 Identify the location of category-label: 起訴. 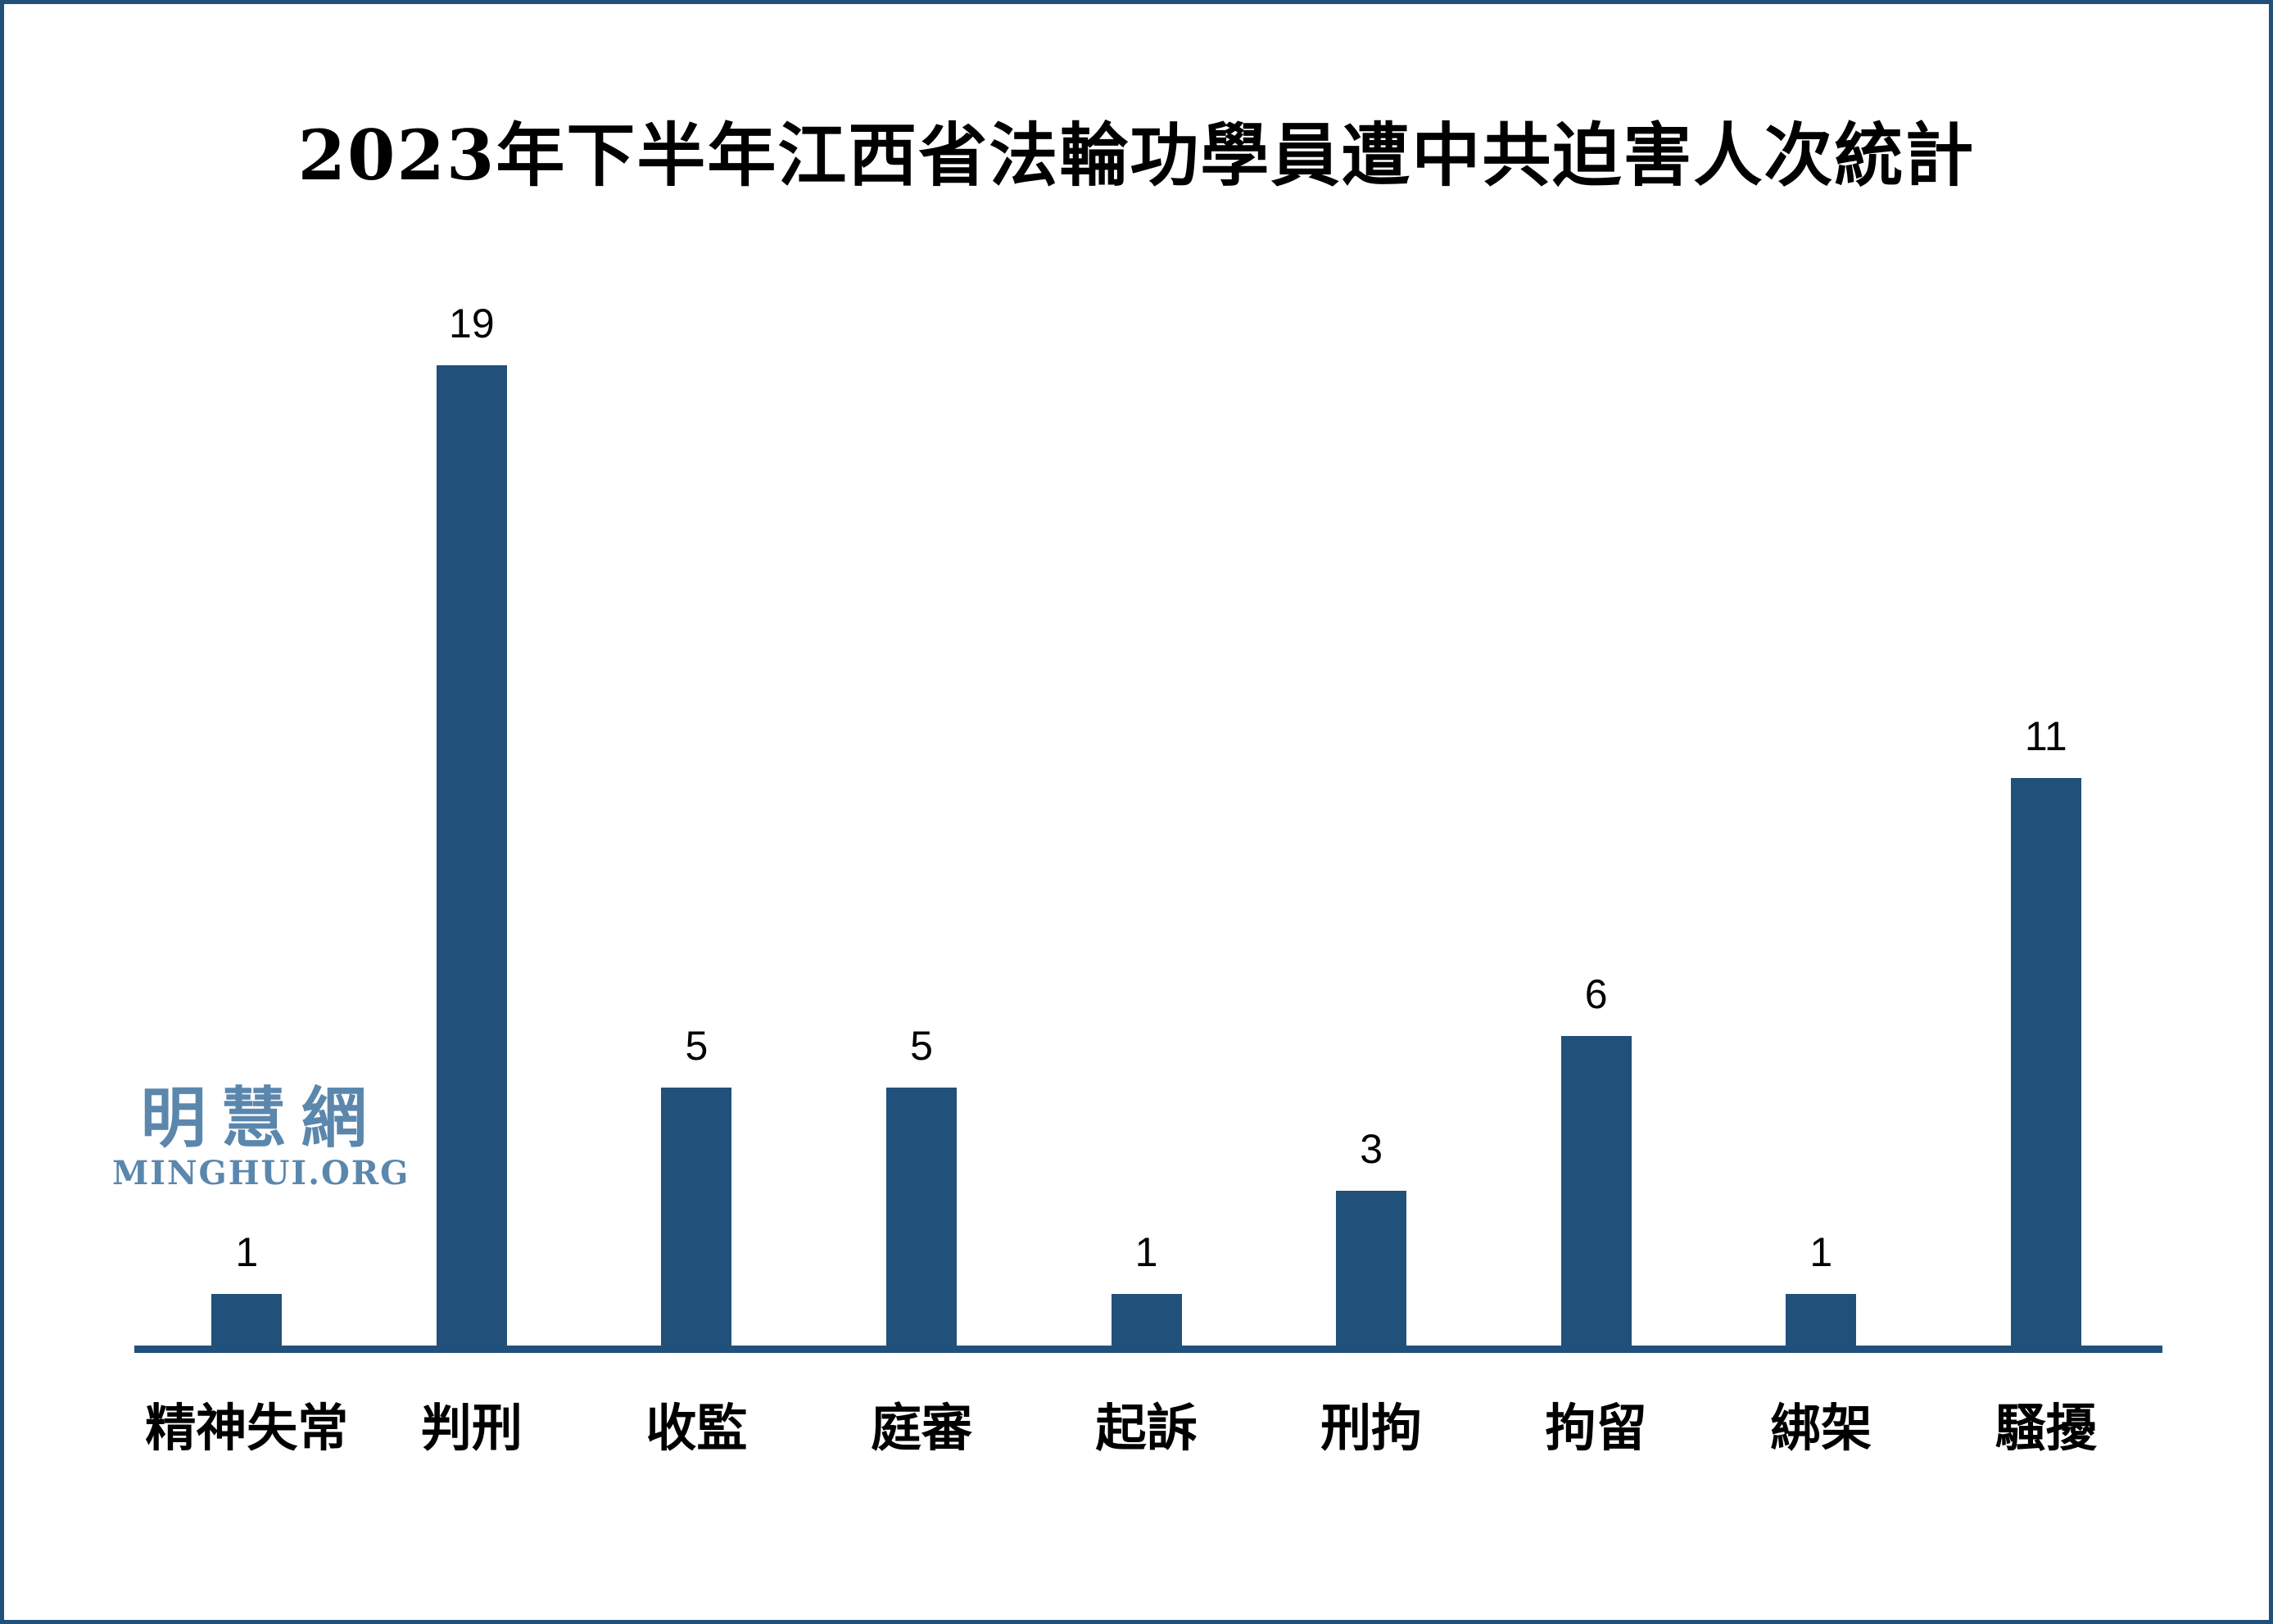
(1146, 1428).